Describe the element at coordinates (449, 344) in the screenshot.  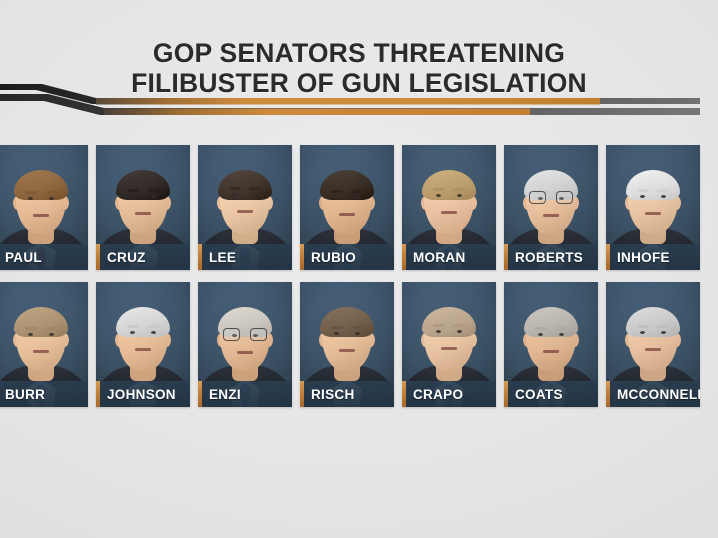
I see `senator-tile: CRAPO` at that location.